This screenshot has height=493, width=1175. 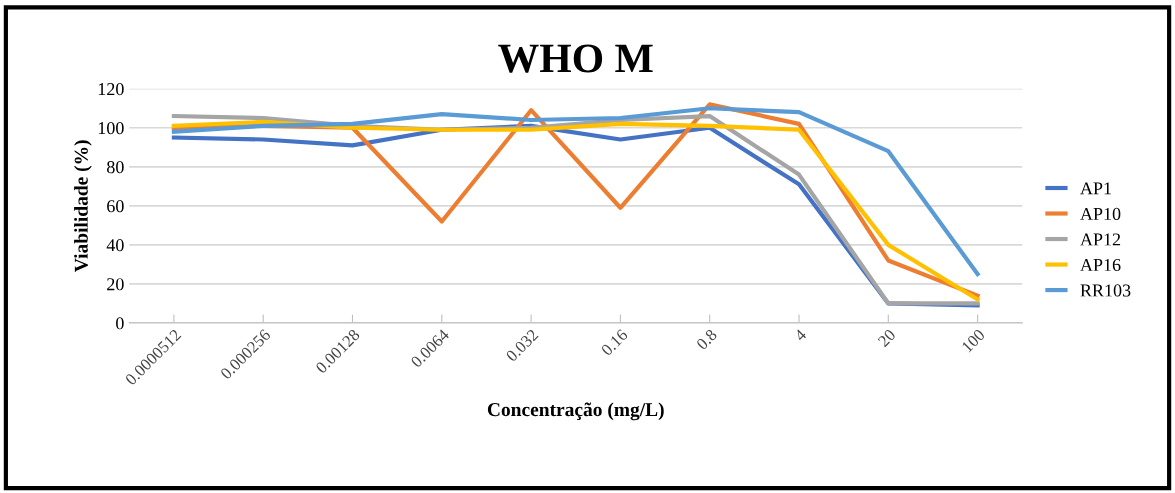 I want to click on y-tick-label: 80, so click(x=115, y=167).